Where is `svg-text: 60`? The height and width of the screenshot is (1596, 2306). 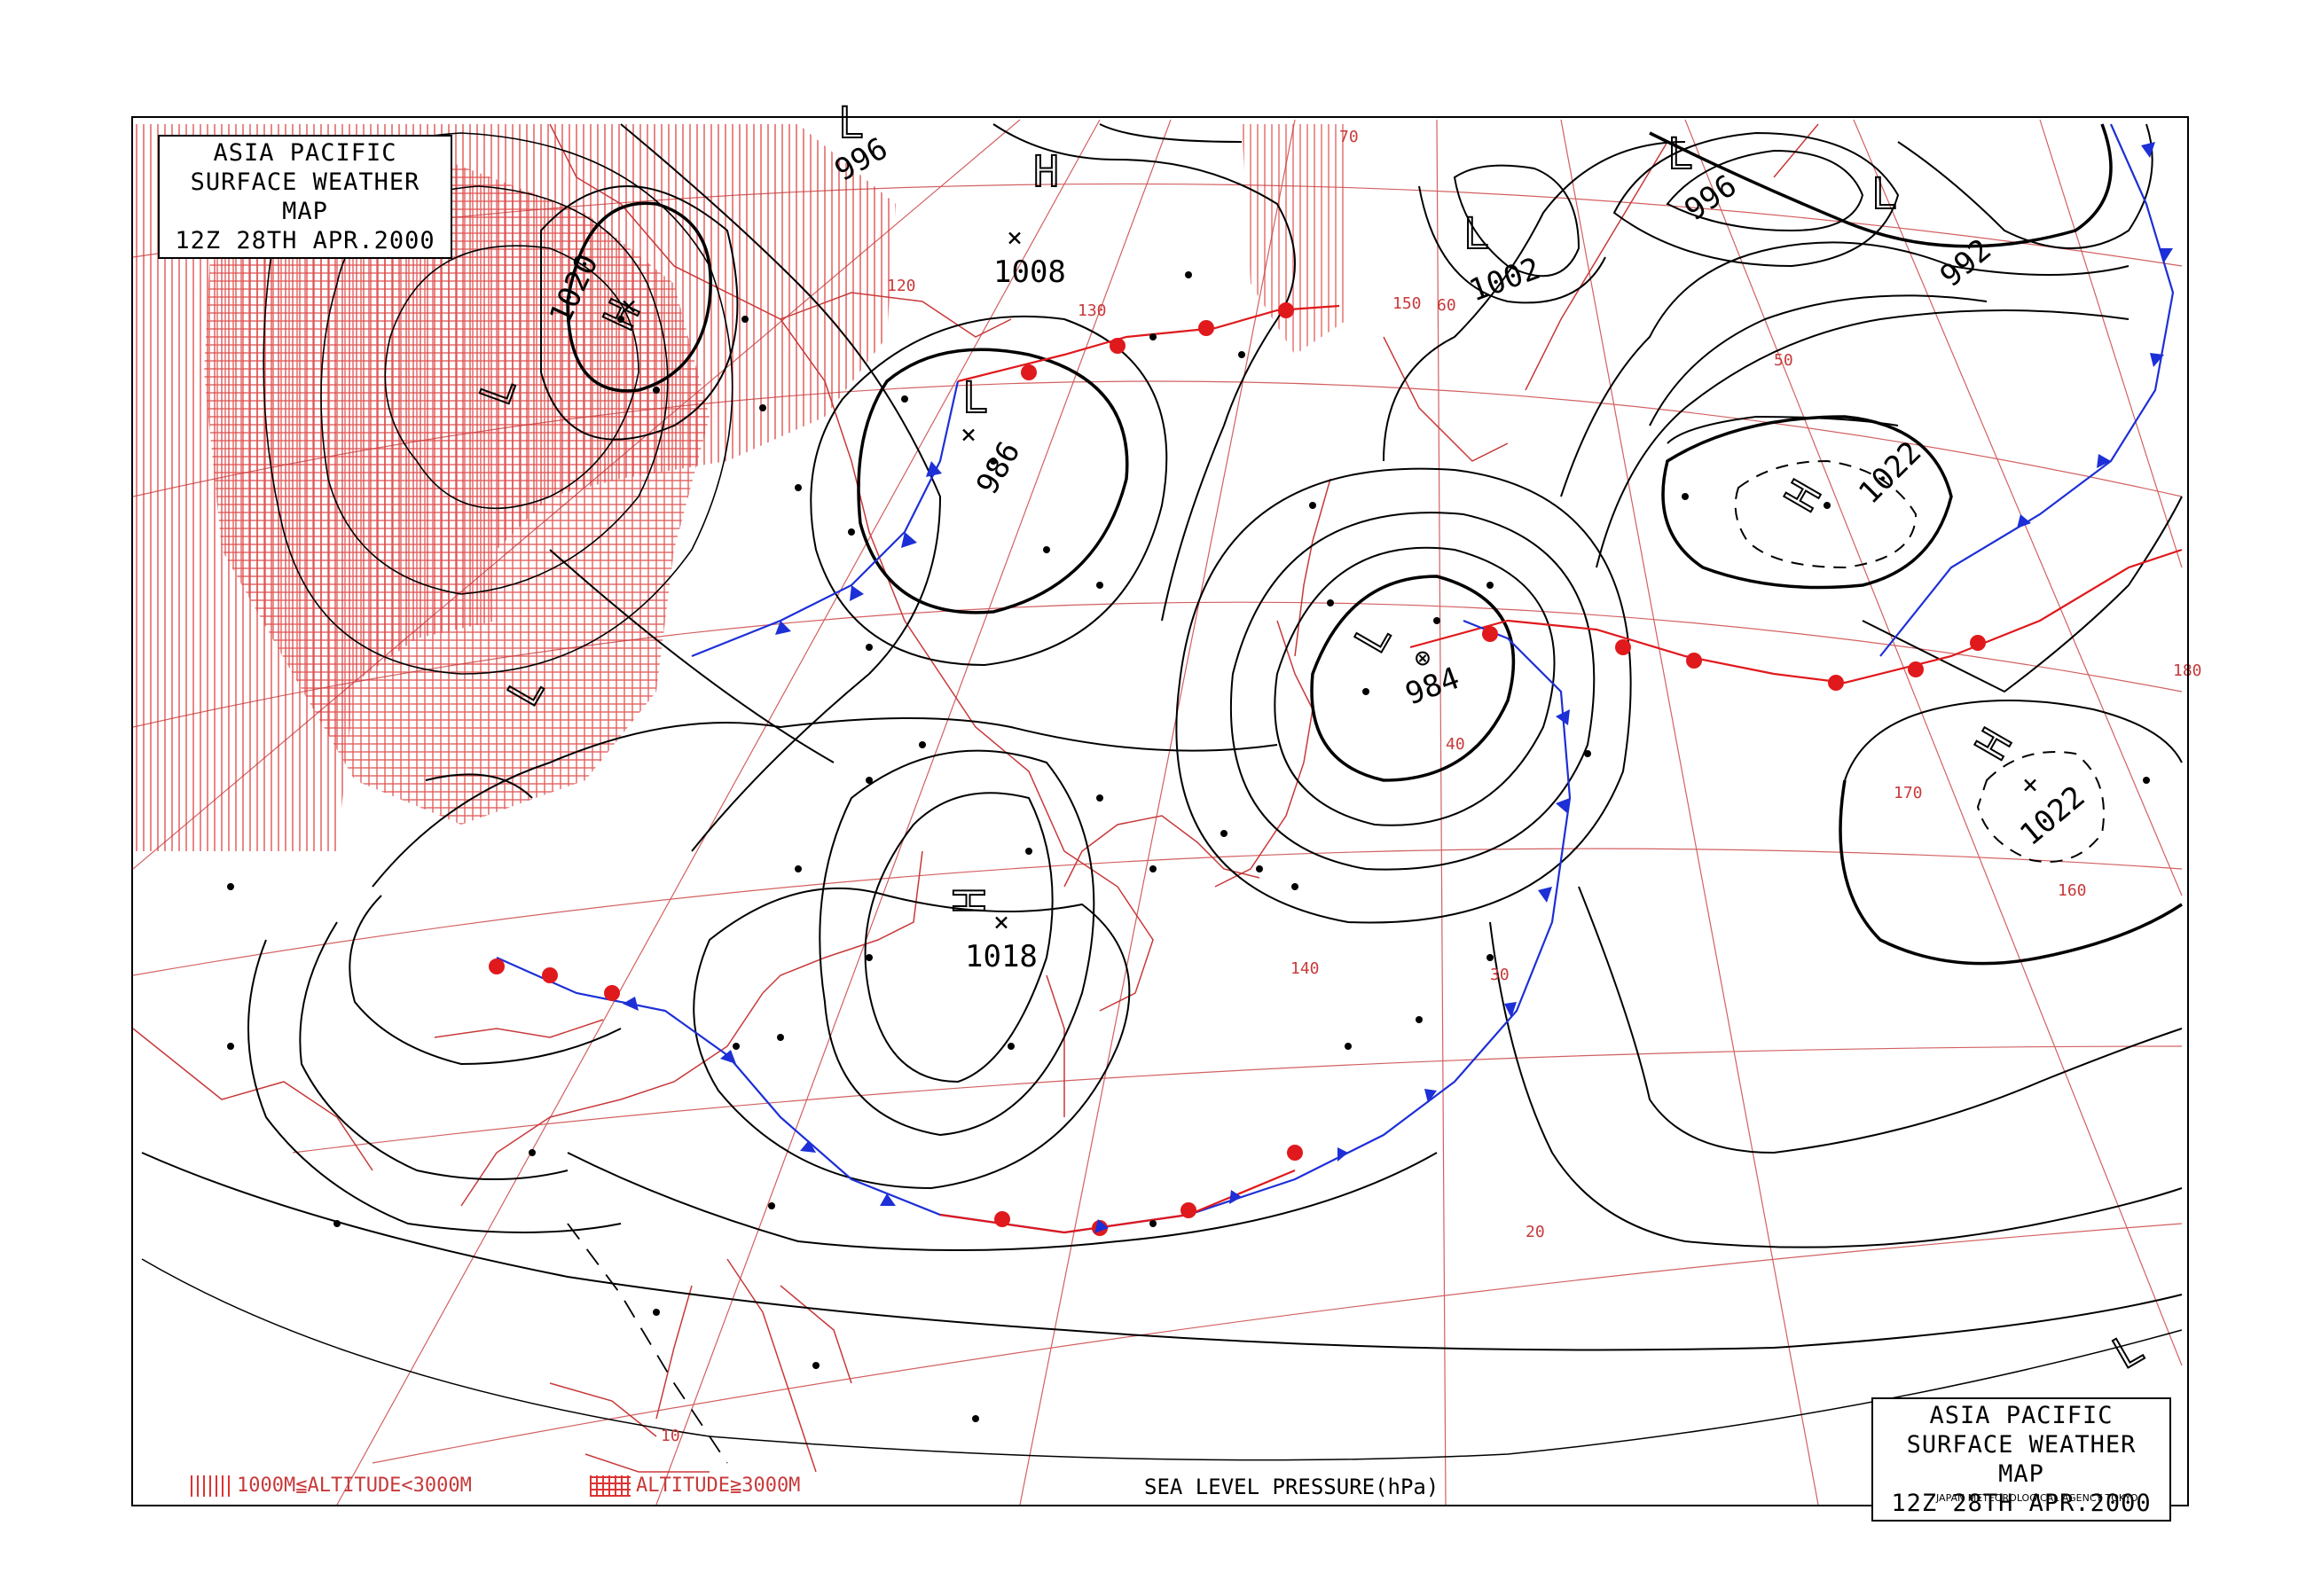
svg-text: 60 is located at coordinates (1446, 306).